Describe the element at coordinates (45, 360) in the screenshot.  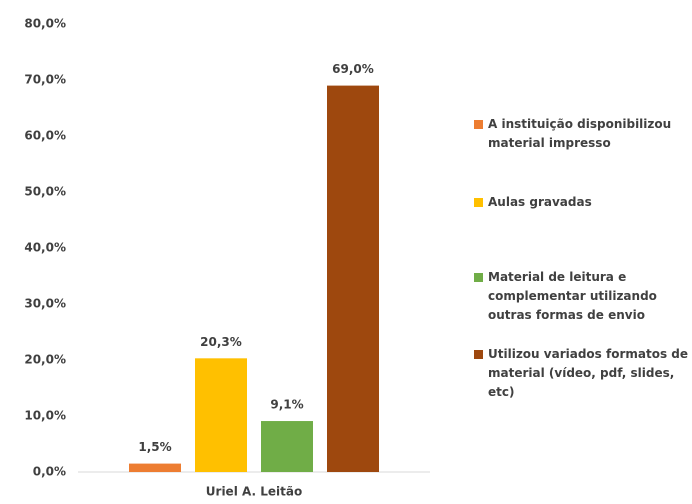
I see `y-tick-label: 20,0%` at that location.